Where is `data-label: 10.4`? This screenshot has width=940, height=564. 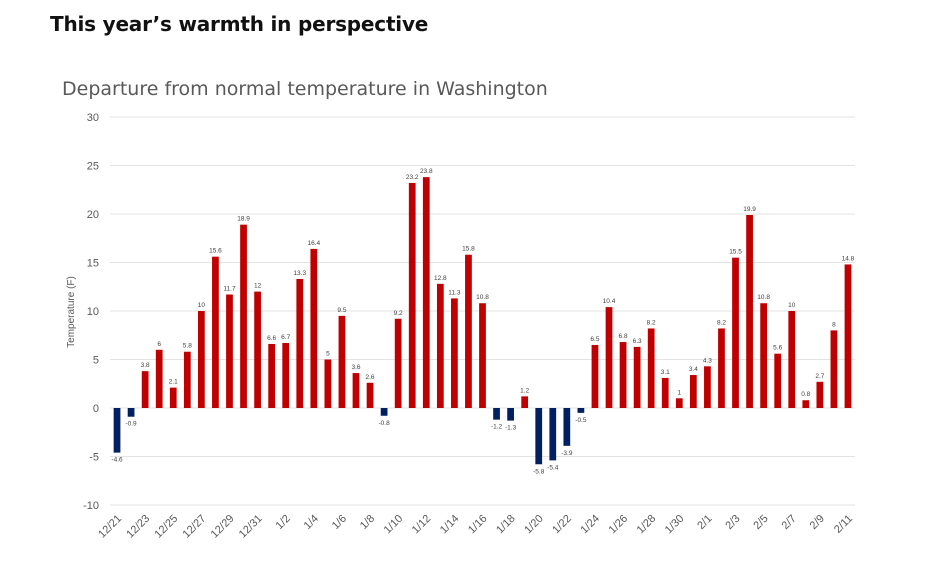 data-label: 10.4 is located at coordinates (609, 301).